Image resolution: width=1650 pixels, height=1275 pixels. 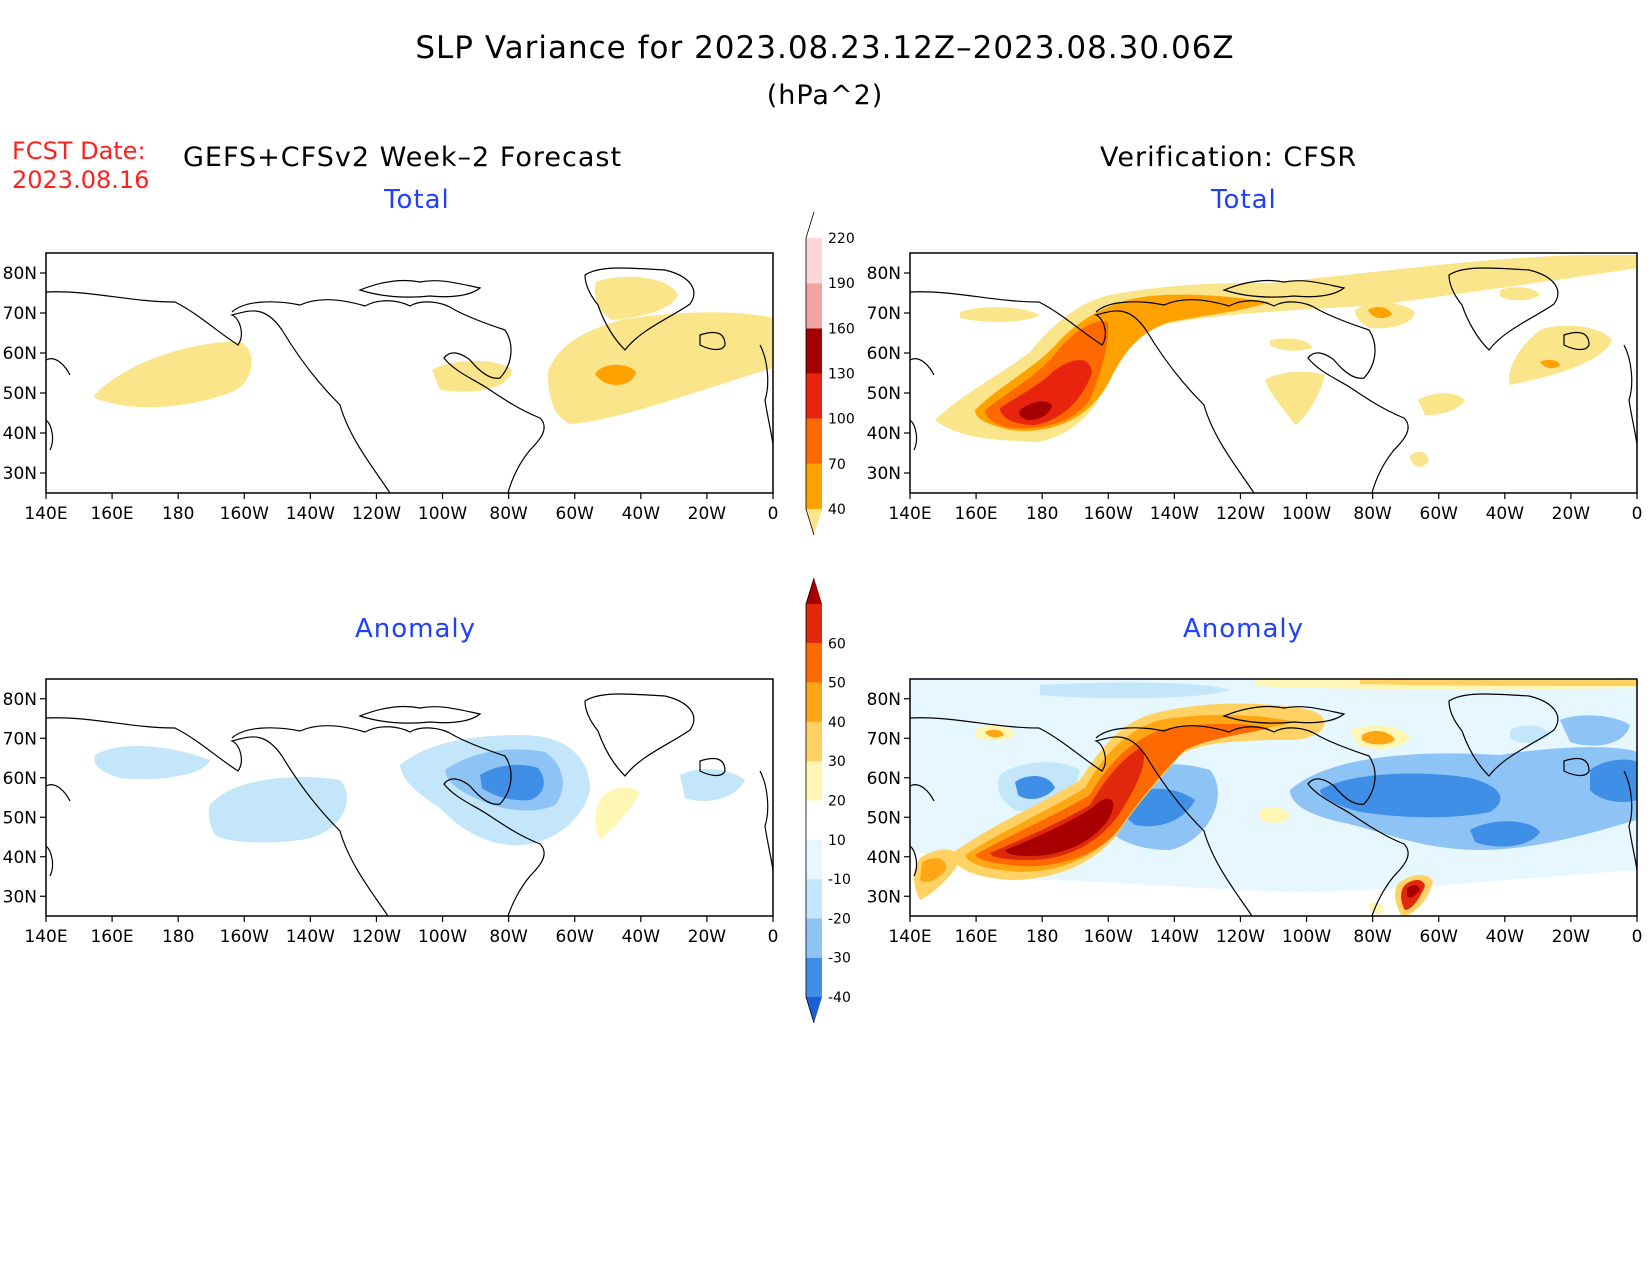 What do you see at coordinates (20, 354) in the screenshot?
I see `lat-tick-label: 60N` at bounding box center [20, 354].